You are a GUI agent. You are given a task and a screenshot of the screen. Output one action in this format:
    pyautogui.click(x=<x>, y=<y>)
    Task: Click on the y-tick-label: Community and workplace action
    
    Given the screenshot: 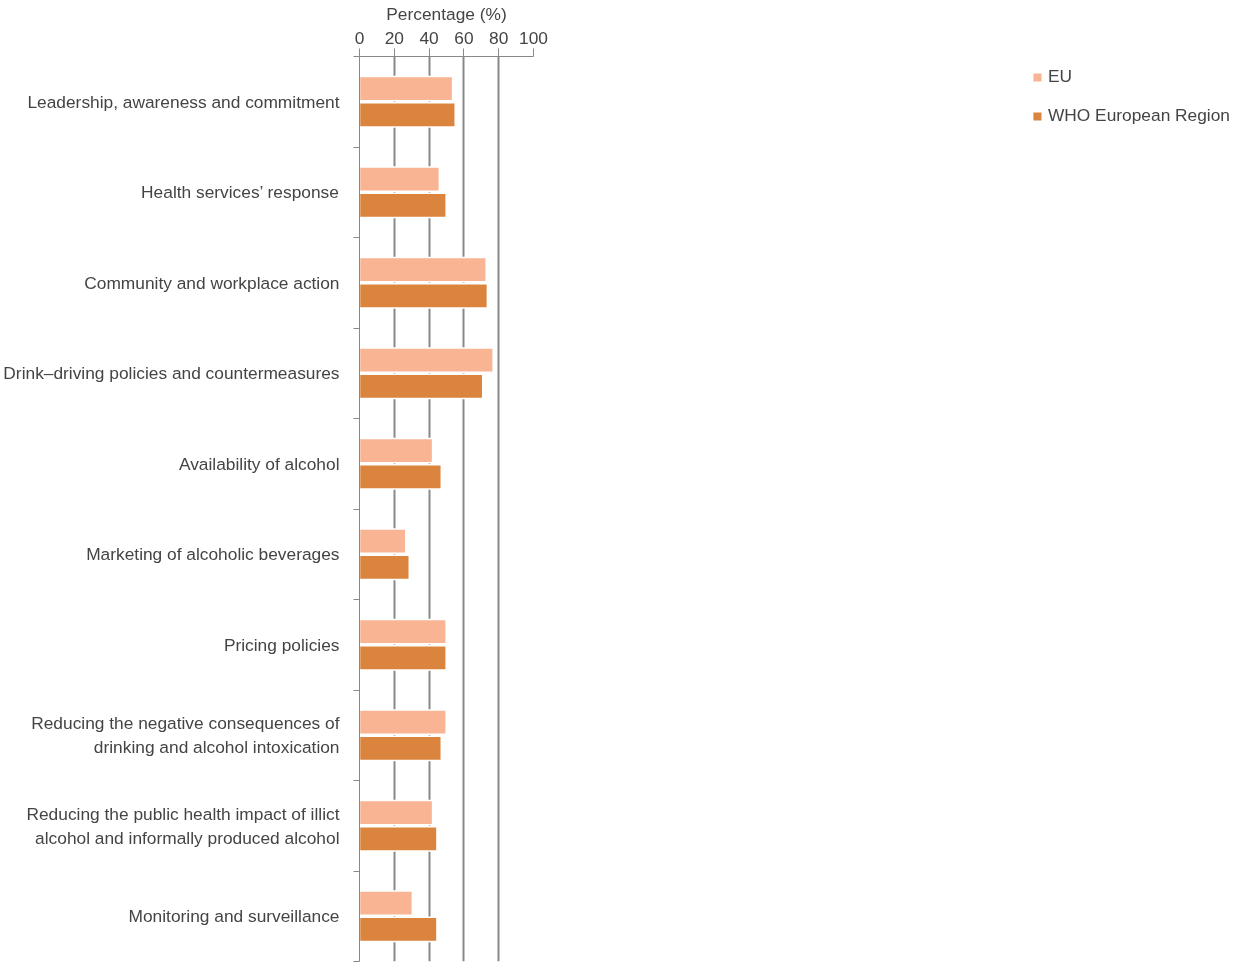 What is the action you would take?
    pyautogui.click(x=212, y=282)
    